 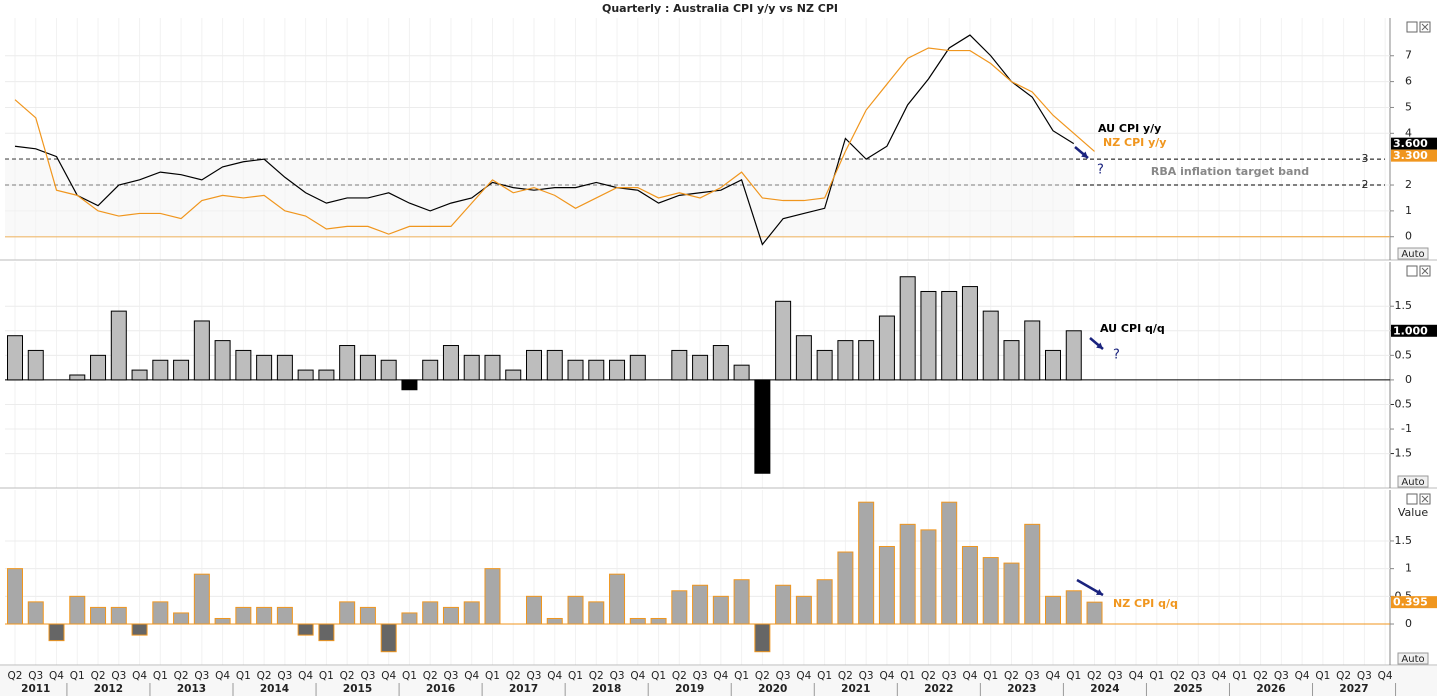 I want to click on y-tick-label: 4, so click(x=1408, y=132).